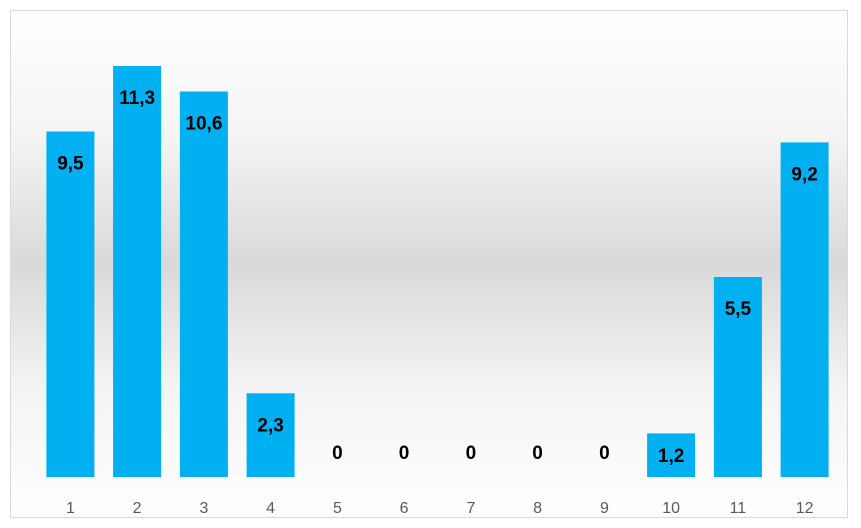 The image size is (861, 528). I want to click on x-tick-label-1: 1, so click(70, 508).